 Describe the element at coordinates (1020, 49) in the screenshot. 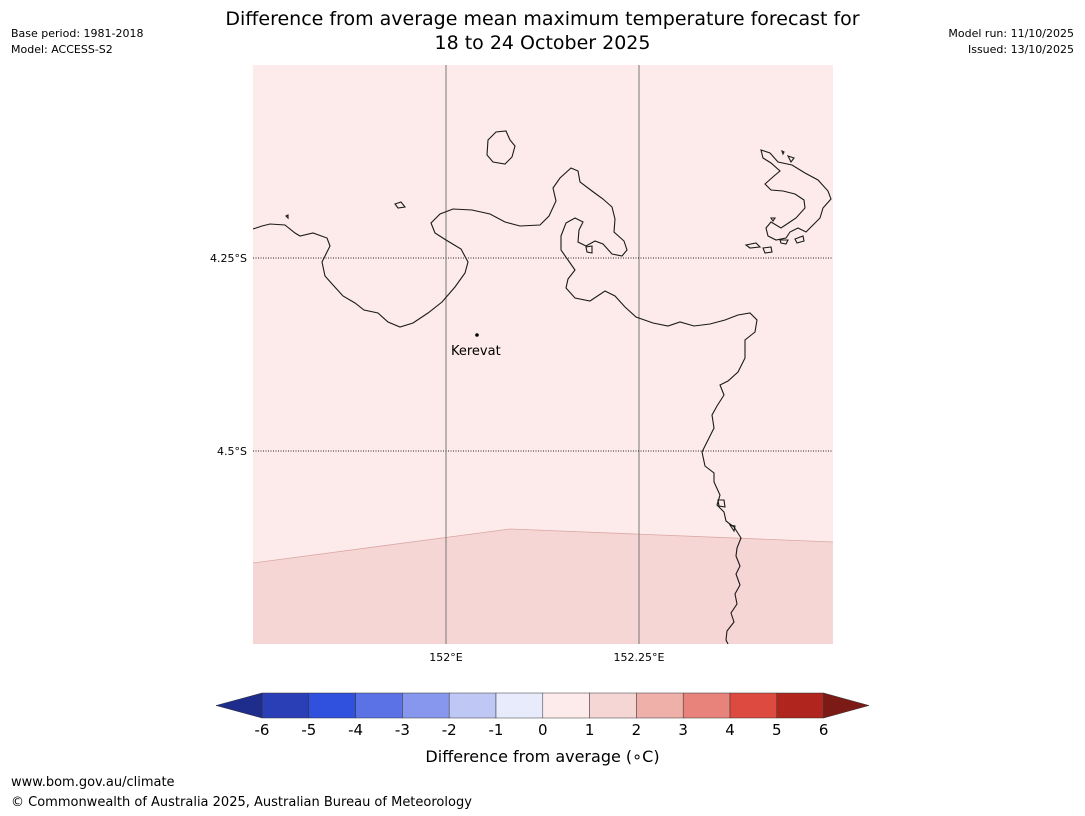

I see `issued-date: Issued: 13/10/2025` at that location.